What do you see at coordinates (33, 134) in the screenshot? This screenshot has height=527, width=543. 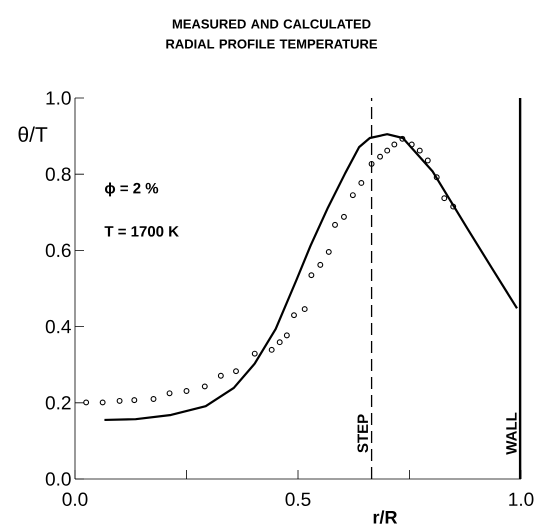 I see `y-axis-title: θ/T` at bounding box center [33, 134].